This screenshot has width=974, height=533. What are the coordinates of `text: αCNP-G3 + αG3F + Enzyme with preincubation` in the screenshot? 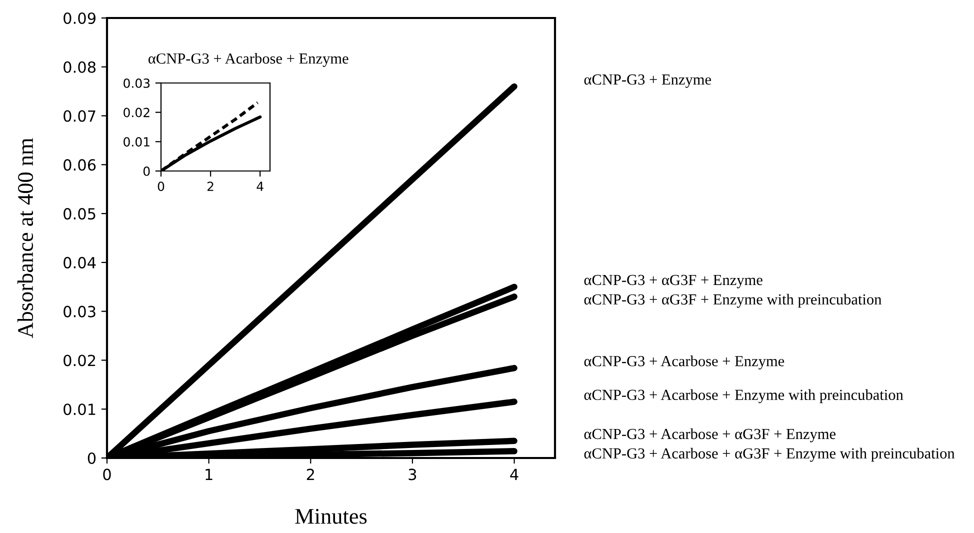 It's located at (733, 301).